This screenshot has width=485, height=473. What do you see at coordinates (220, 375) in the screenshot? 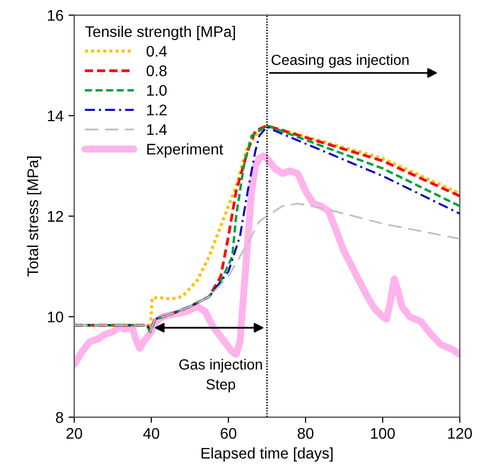
I see `annotation: Gas injection Step` at bounding box center [220, 375].